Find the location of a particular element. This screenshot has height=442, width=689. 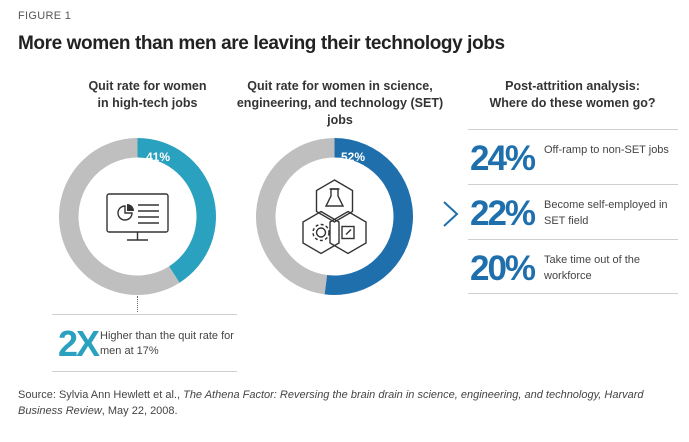

science-gears-icon is located at coordinates (334, 217).